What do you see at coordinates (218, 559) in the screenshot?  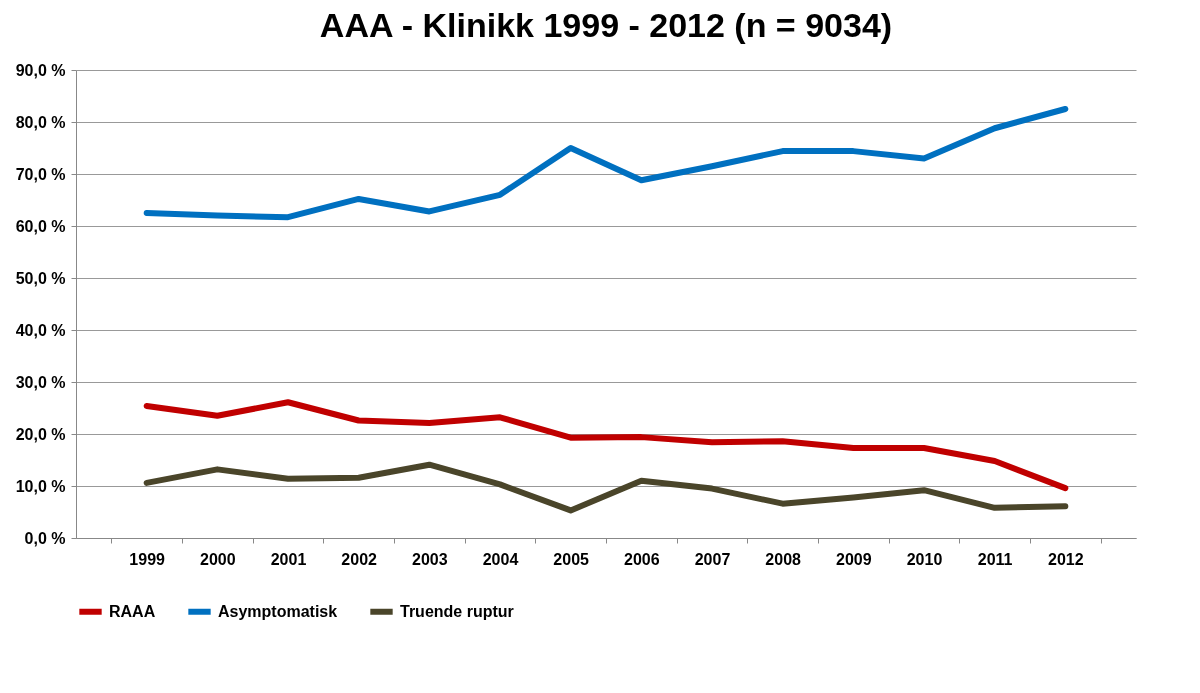 I see `x-tick-label: 2000` at bounding box center [218, 559].